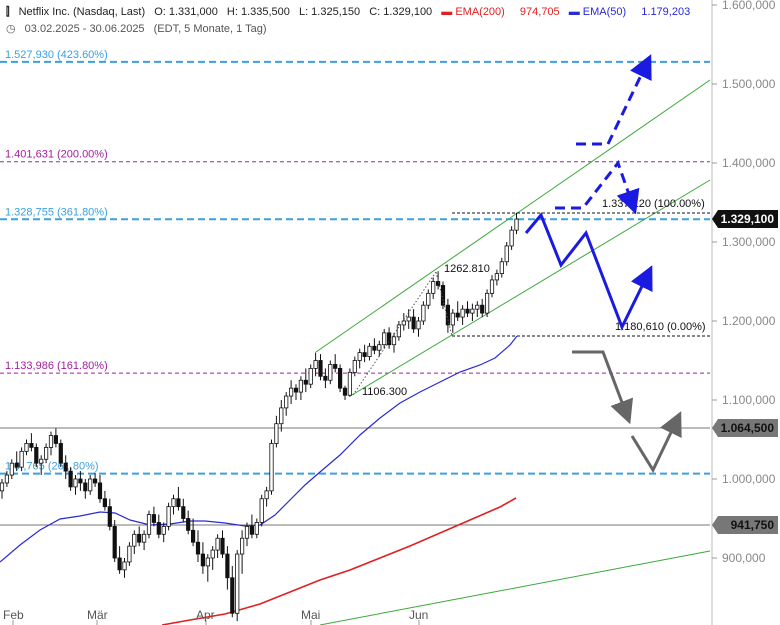 Image resolution: width=780 pixels, height=625 pixels. I want to click on fib-level-label: 1.328,755 (361.80%), so click(56, 212).